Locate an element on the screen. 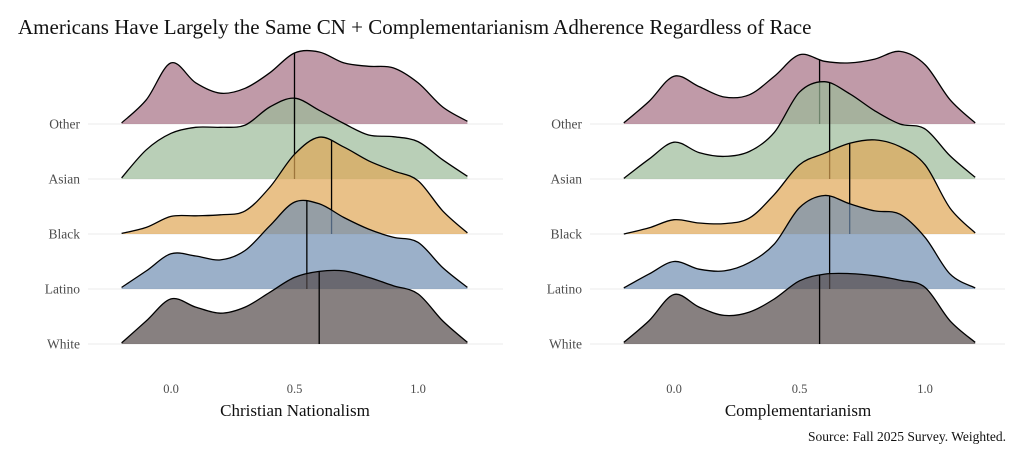 This screenshot has height=460, width=1024. x-axis-title: Complementarianism is located at coordinates (798, 410).